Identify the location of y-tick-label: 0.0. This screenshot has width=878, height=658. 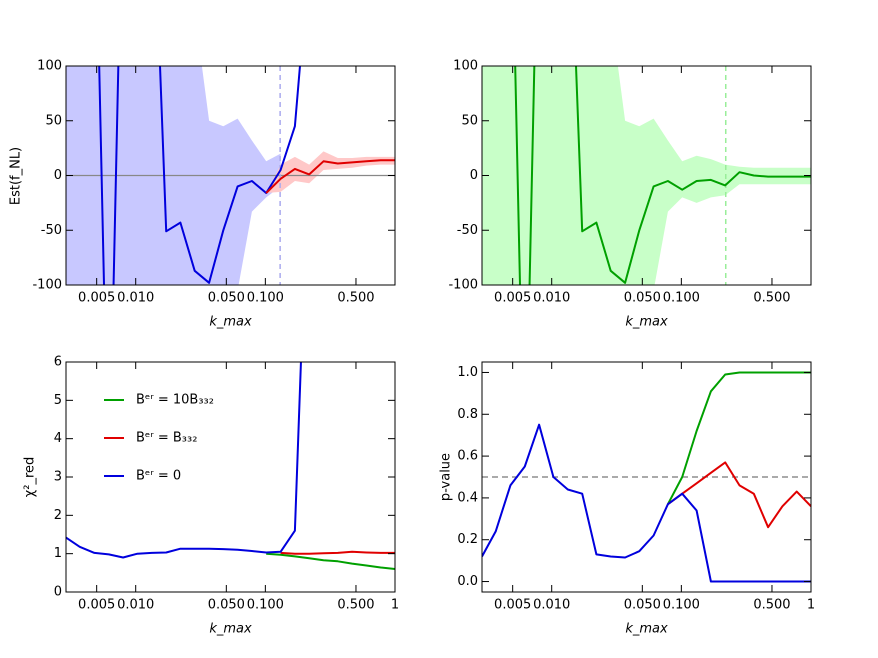
(467, 581).